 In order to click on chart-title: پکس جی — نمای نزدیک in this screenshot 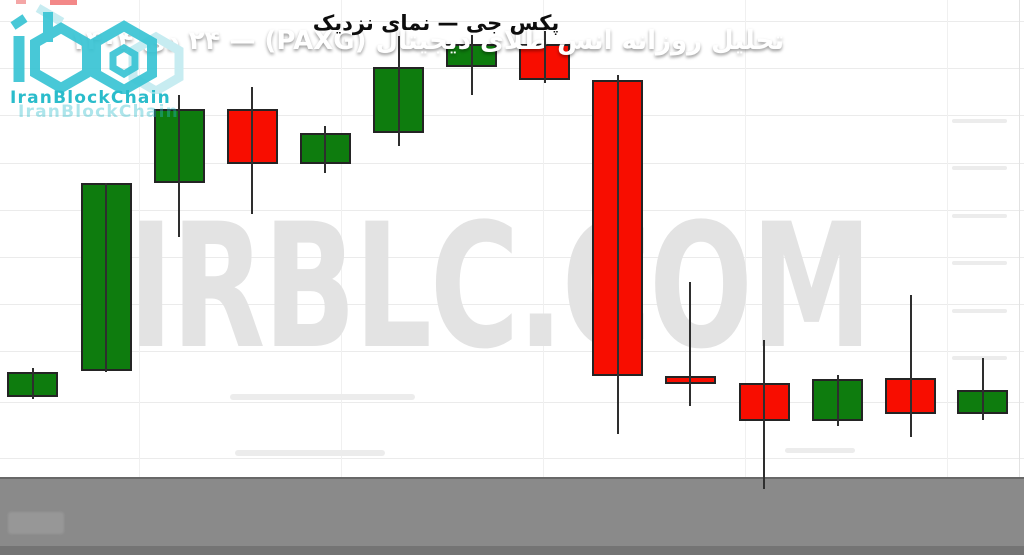, I will do `click(436, 23)`.